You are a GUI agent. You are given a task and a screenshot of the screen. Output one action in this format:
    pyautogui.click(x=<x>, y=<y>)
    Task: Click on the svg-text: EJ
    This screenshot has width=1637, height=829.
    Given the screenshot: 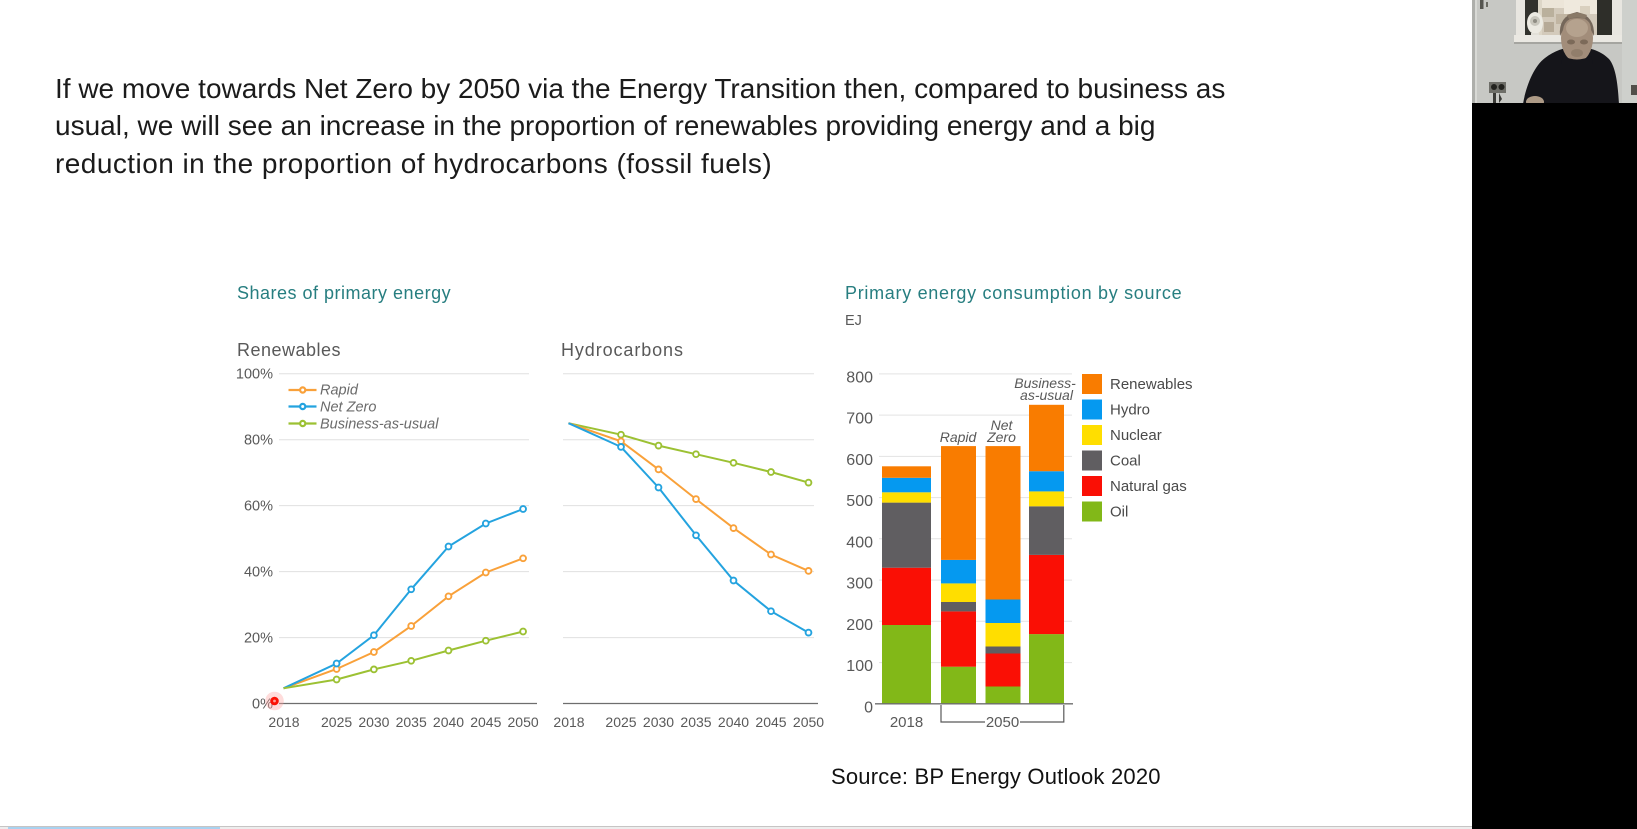 What is the action you would take?
    pyautogui.click(x=853, y=321)
    